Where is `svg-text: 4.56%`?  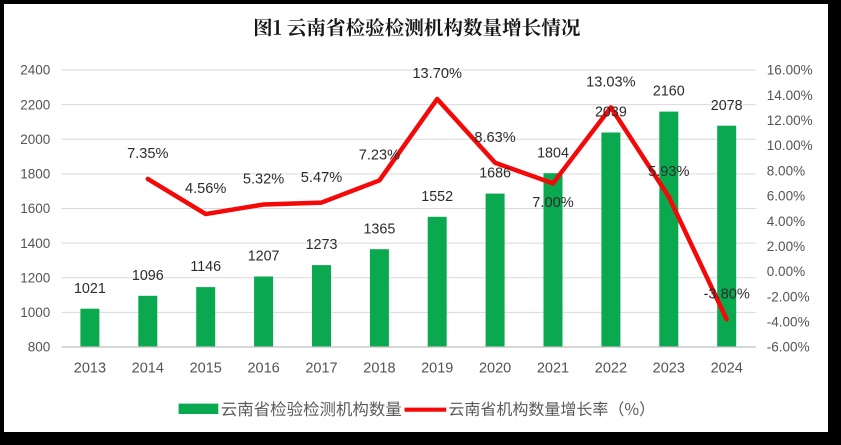 svg-text: 4.56% is located at coordinates (205, 189).